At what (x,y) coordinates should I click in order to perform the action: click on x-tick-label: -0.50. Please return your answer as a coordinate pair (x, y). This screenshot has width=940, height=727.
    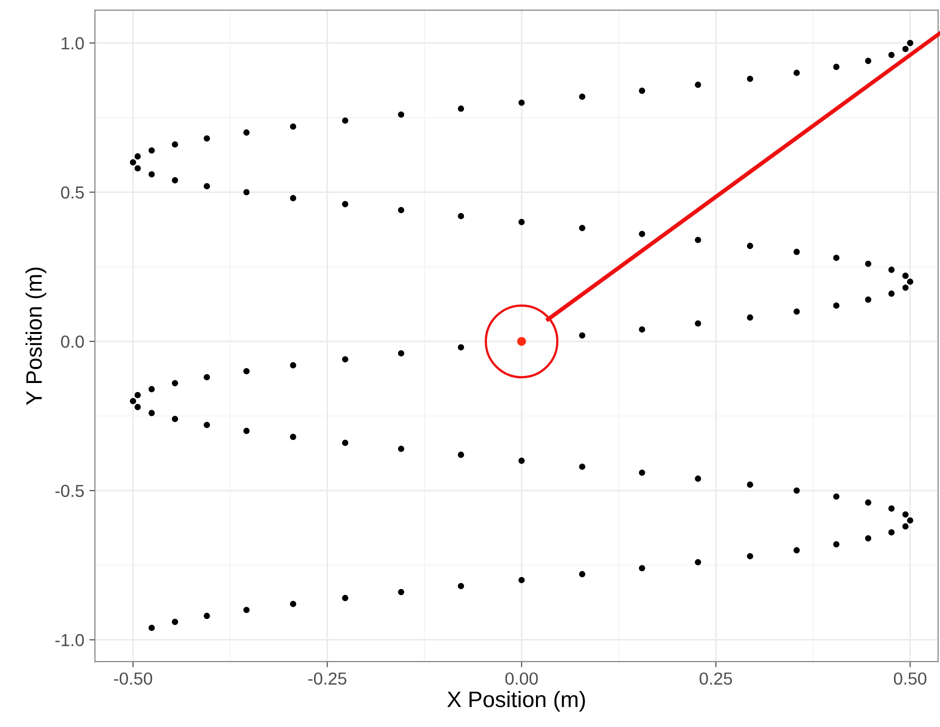
    Looking at the image, I should click on (133, 678).